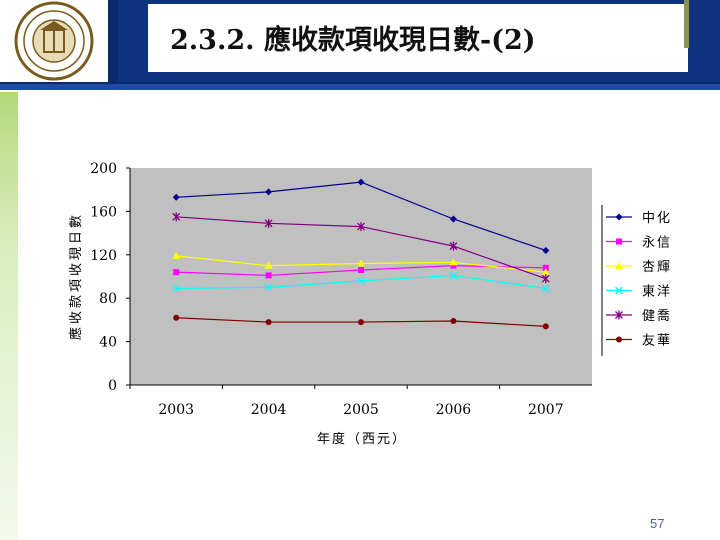 The width and height of the screenshot is (720, 540). What do you see at coordinates (639, 243) in the screenshot?
I see `legend-item: 永信` at bounding box center [639, 243].